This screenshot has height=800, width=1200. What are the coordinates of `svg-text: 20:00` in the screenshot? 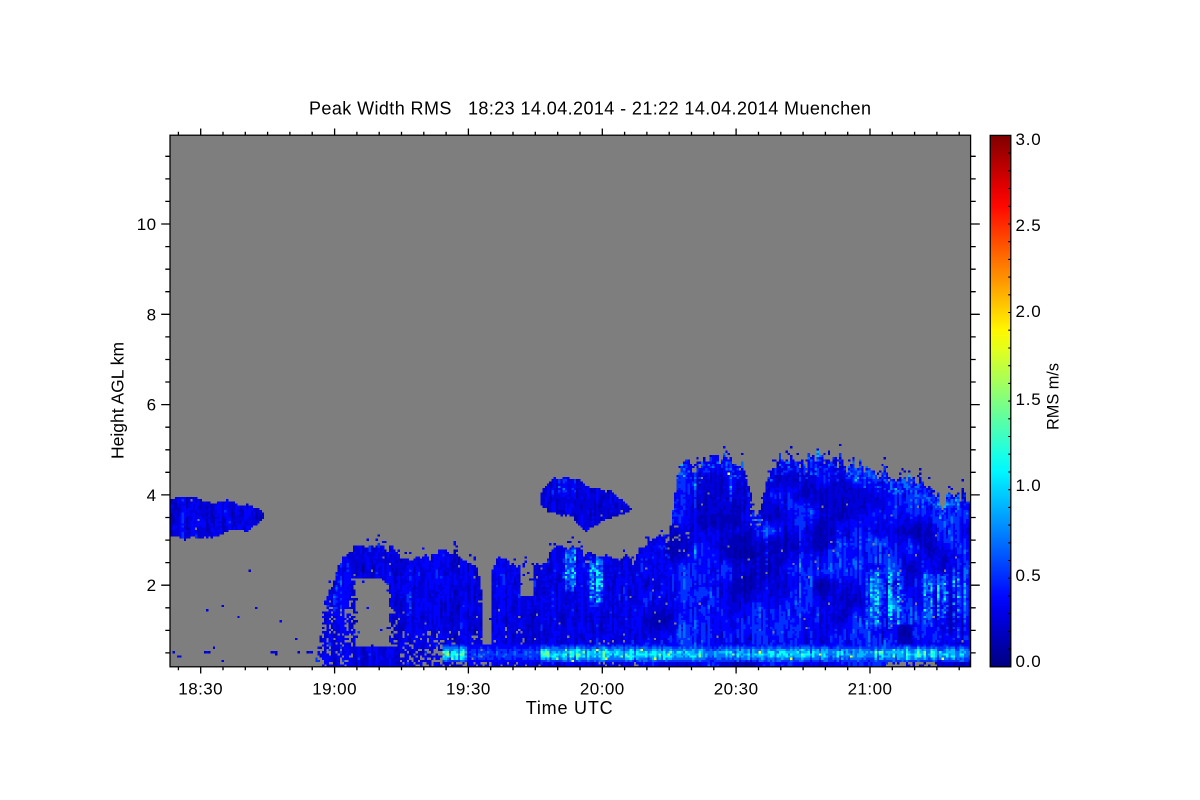 It's located at (602, 689).